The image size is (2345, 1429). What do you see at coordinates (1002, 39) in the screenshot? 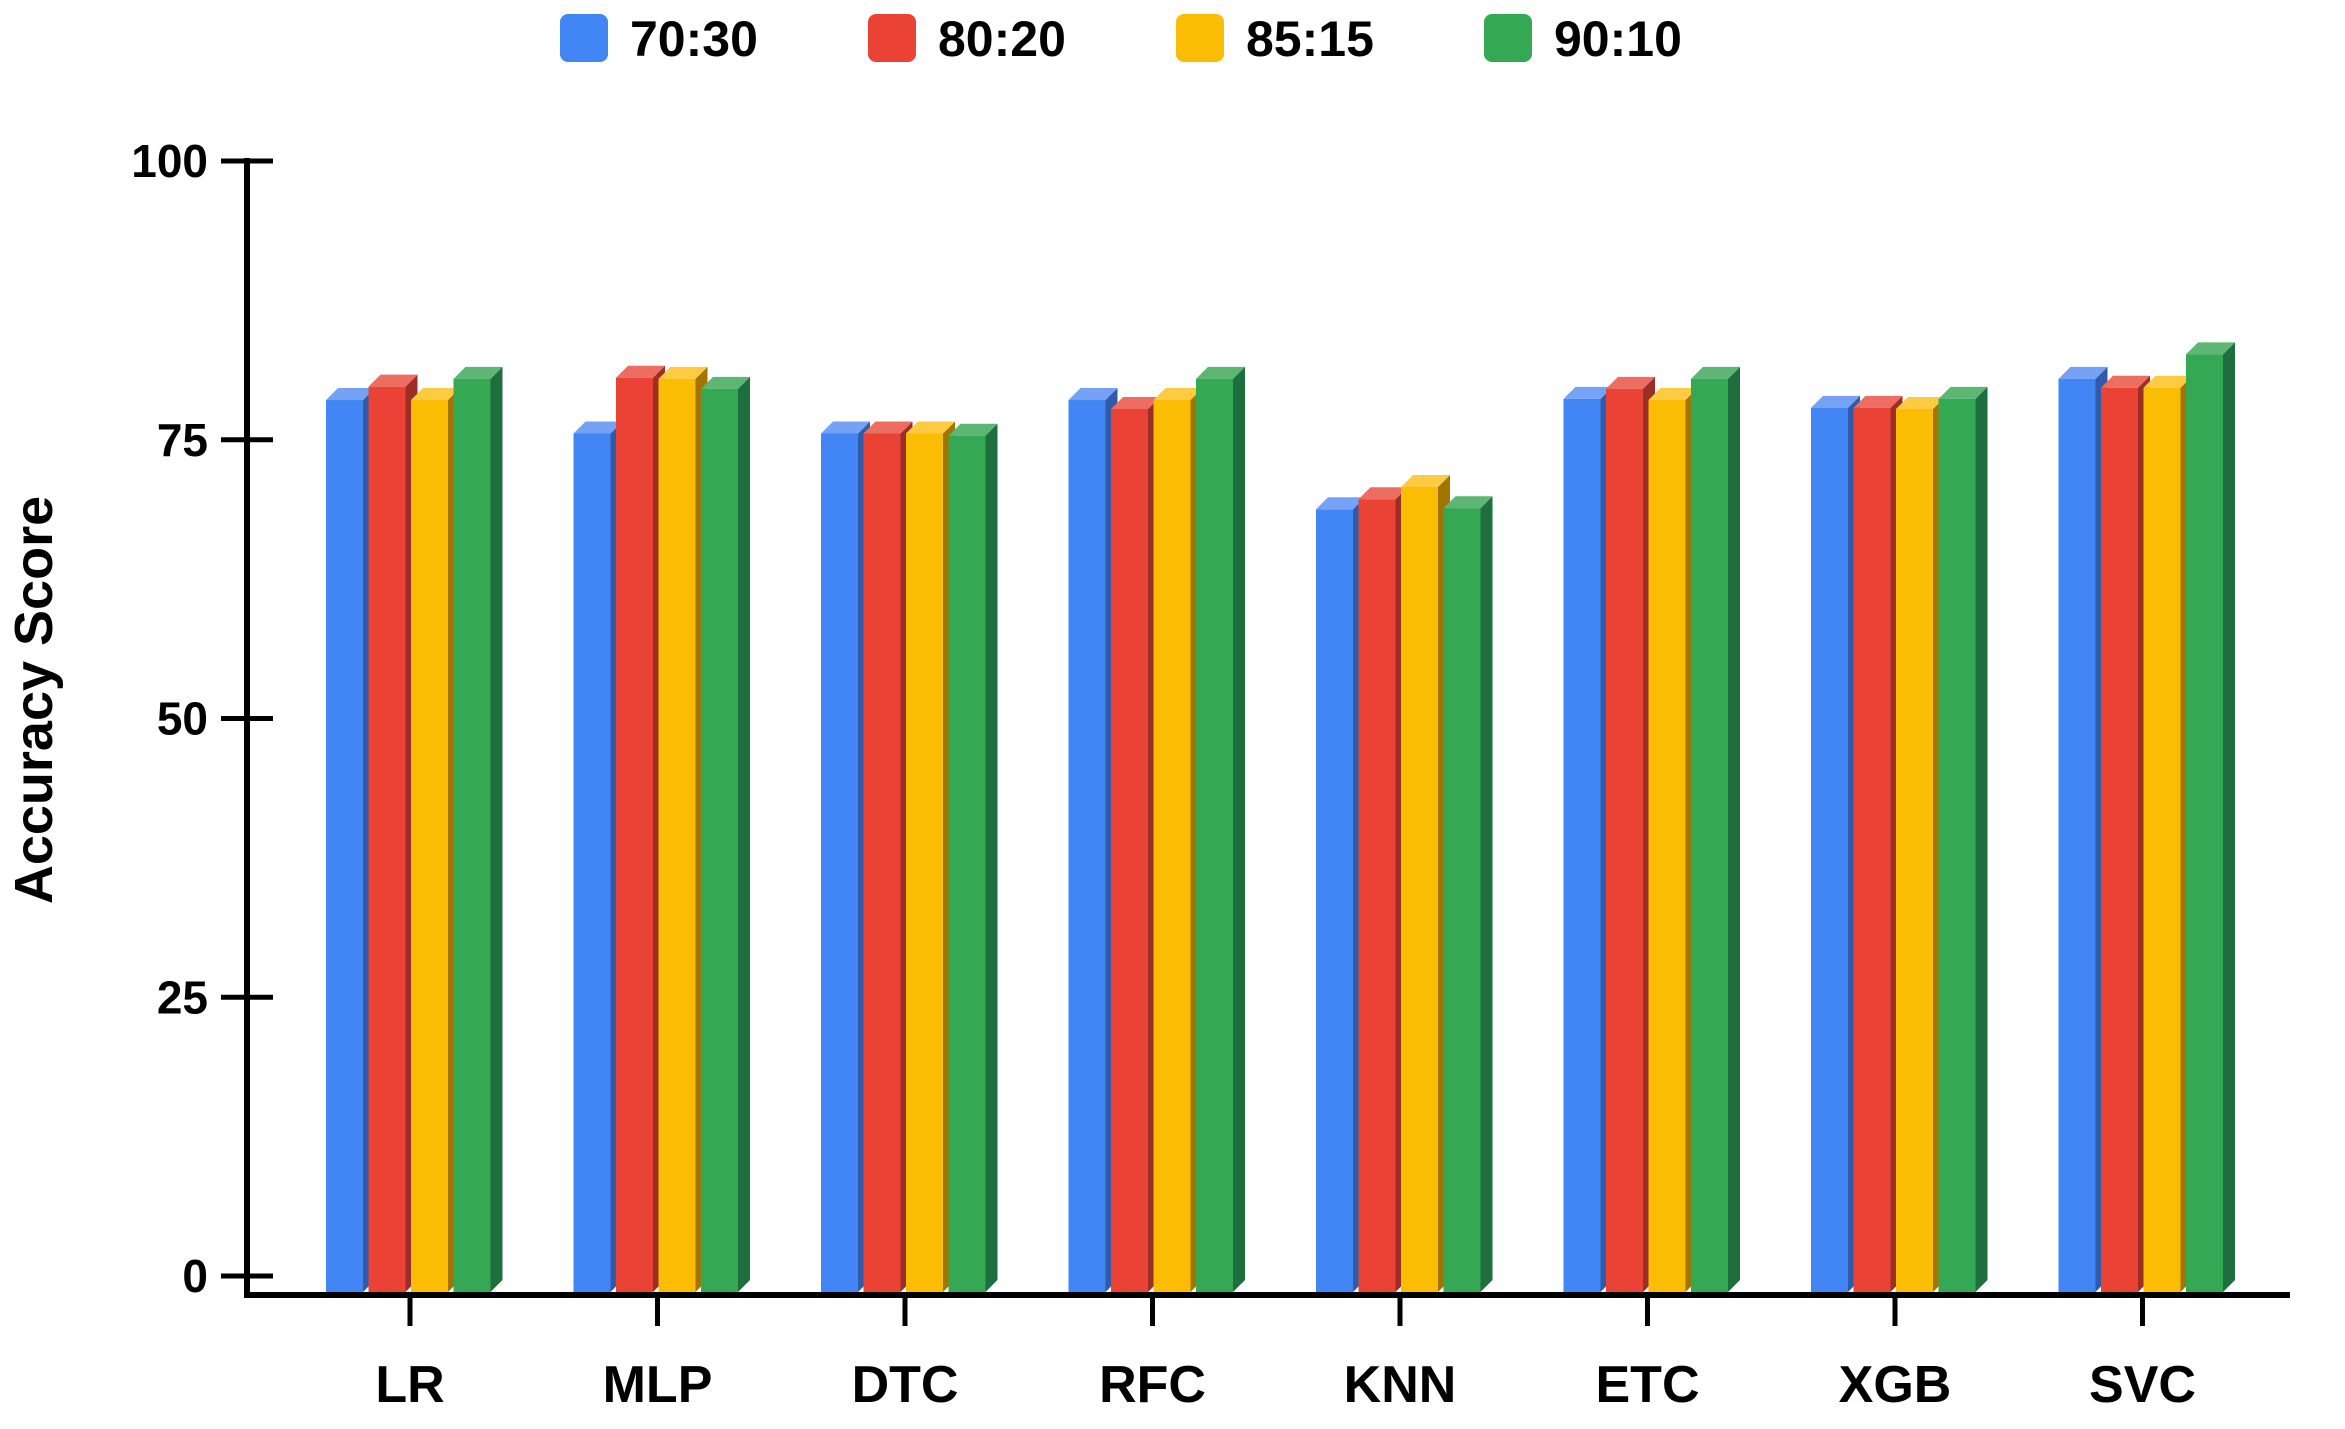
I see `legend-label: 80:20` at bounding box center [1002, 39].